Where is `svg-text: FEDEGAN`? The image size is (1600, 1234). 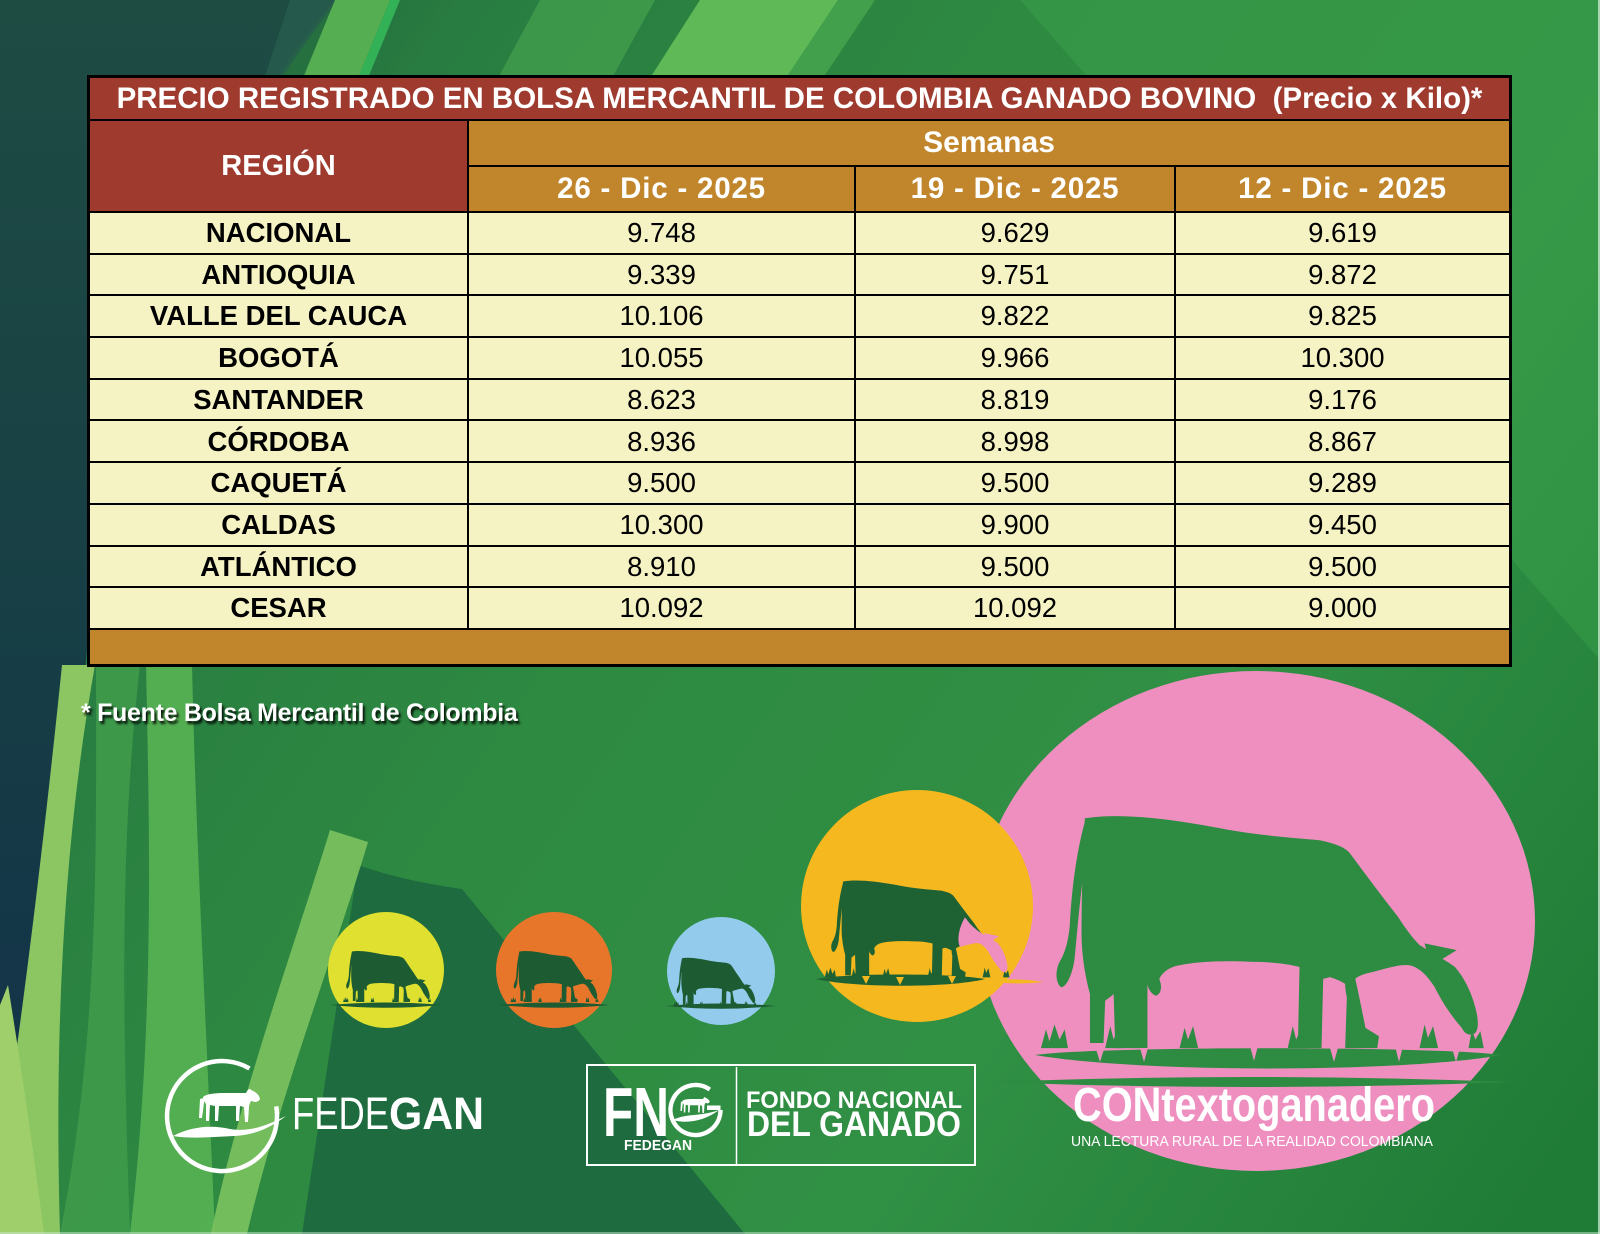 svg-text: FEDEGAN is located at coordinates (658, 1145).